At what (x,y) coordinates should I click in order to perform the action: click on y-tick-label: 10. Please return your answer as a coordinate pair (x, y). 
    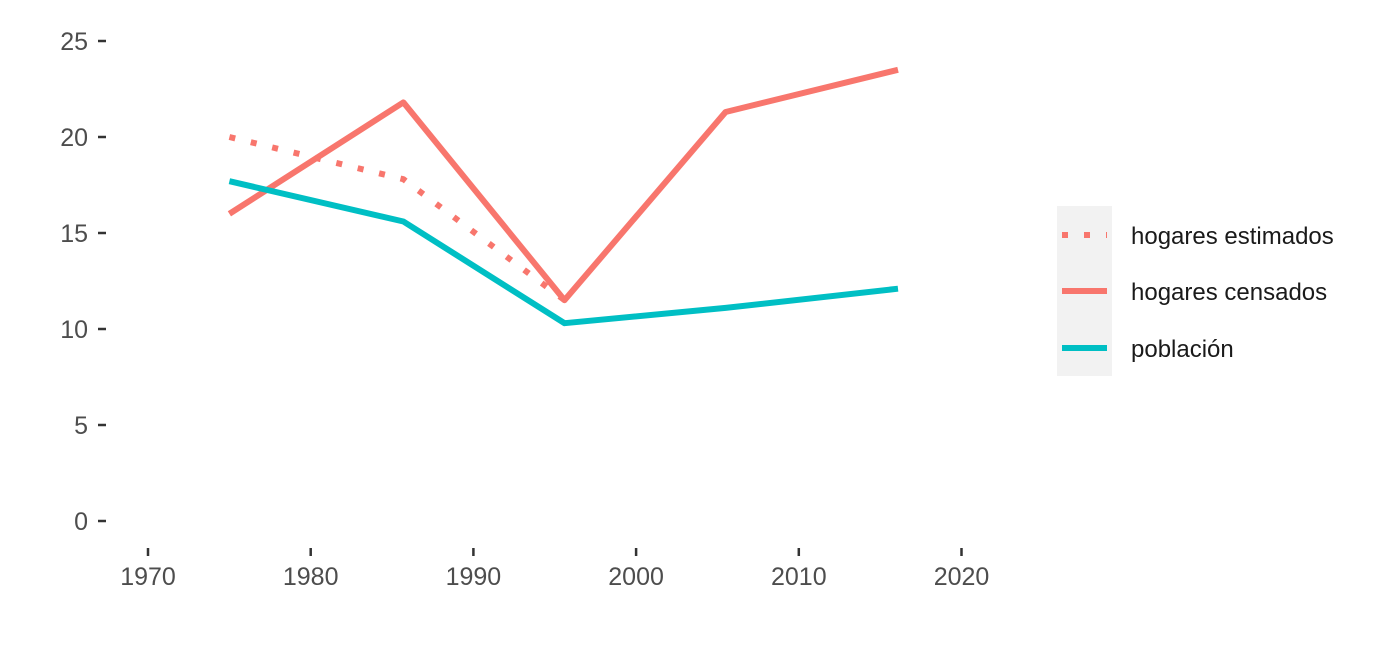
    Looking at the image, I should click on (74, 330).